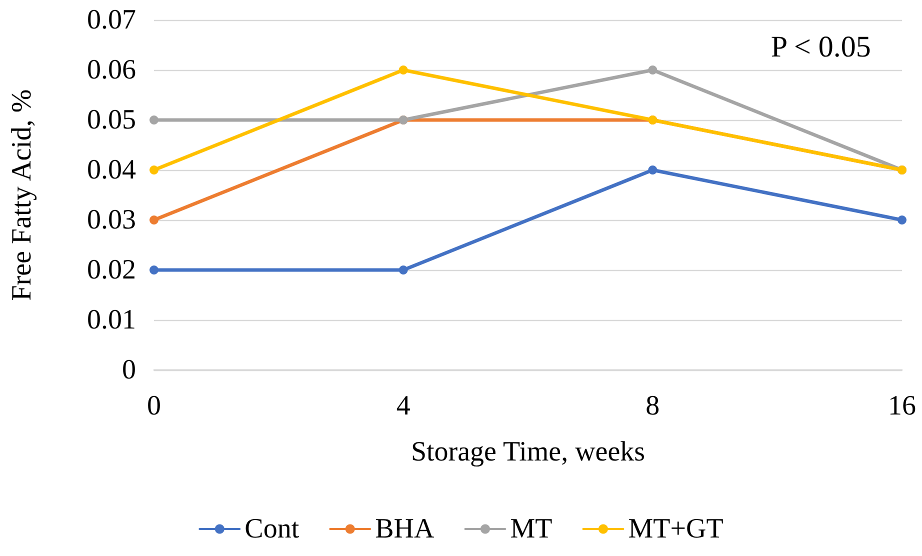 This screenshot has height=556, width=922. Describe the element at coordinates (272, 529) in the screenshot. I see `legend-label: Cont` at that location.